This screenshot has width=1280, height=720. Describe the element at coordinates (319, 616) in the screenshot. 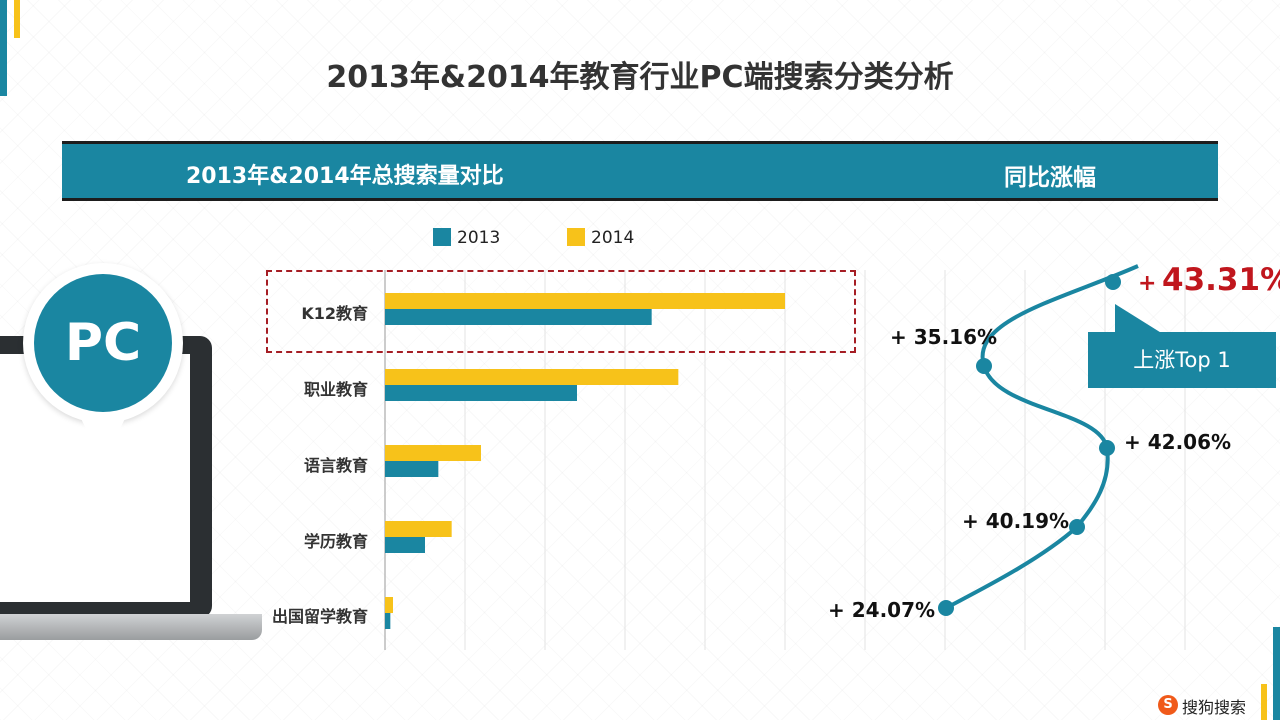

I see `category-label-study-abroad: 出国留学教育` at that location.